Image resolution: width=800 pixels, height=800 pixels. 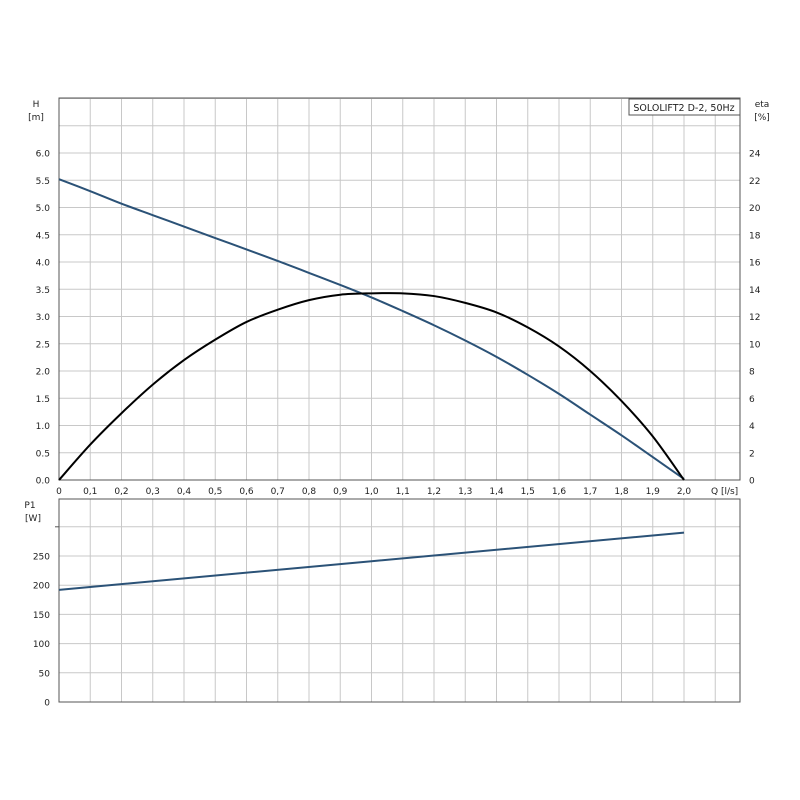 I want to click on x-tick-label: 0,5, so click(x=215, y=492).